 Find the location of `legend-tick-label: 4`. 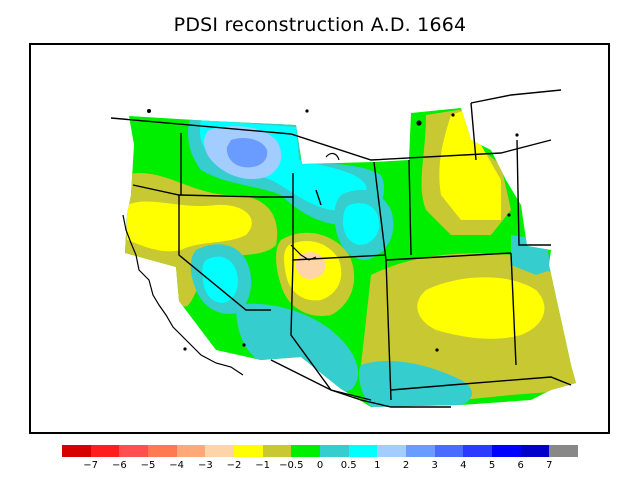

legend-tick-label: 4 is located at coordinates (463, 465).